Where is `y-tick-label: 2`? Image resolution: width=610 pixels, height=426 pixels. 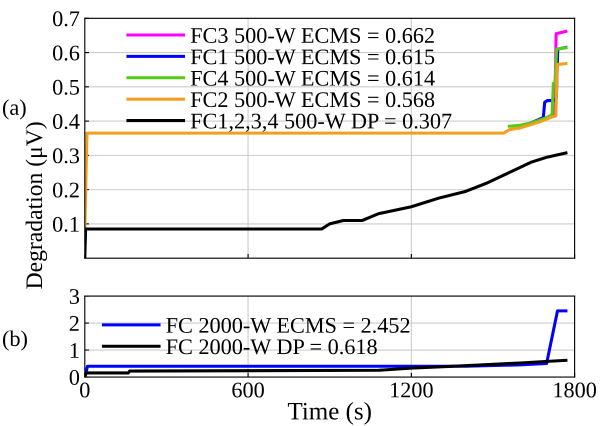 y-tick-label: 2 is located at coordinates (74, 323).